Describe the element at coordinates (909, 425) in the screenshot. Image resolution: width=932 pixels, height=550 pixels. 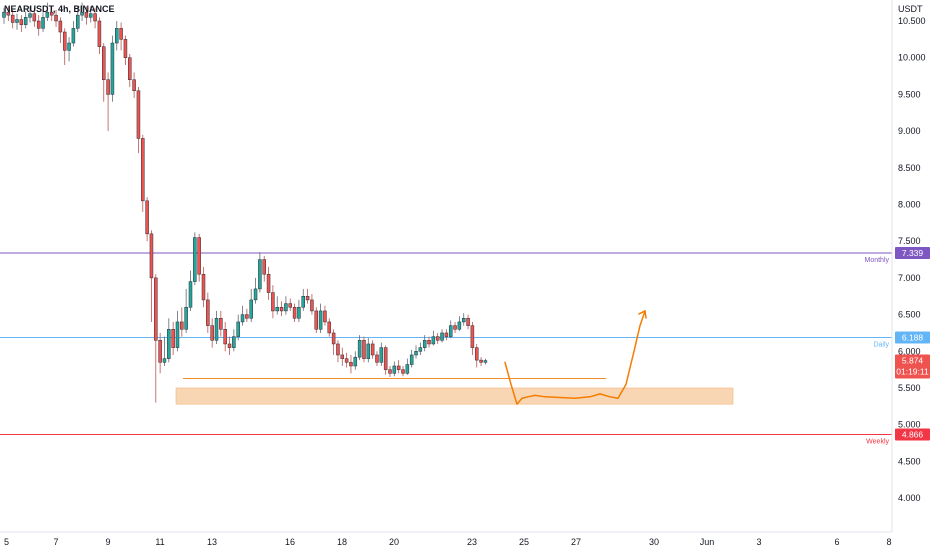
I see `y-tick-label: 5.000` at that location.